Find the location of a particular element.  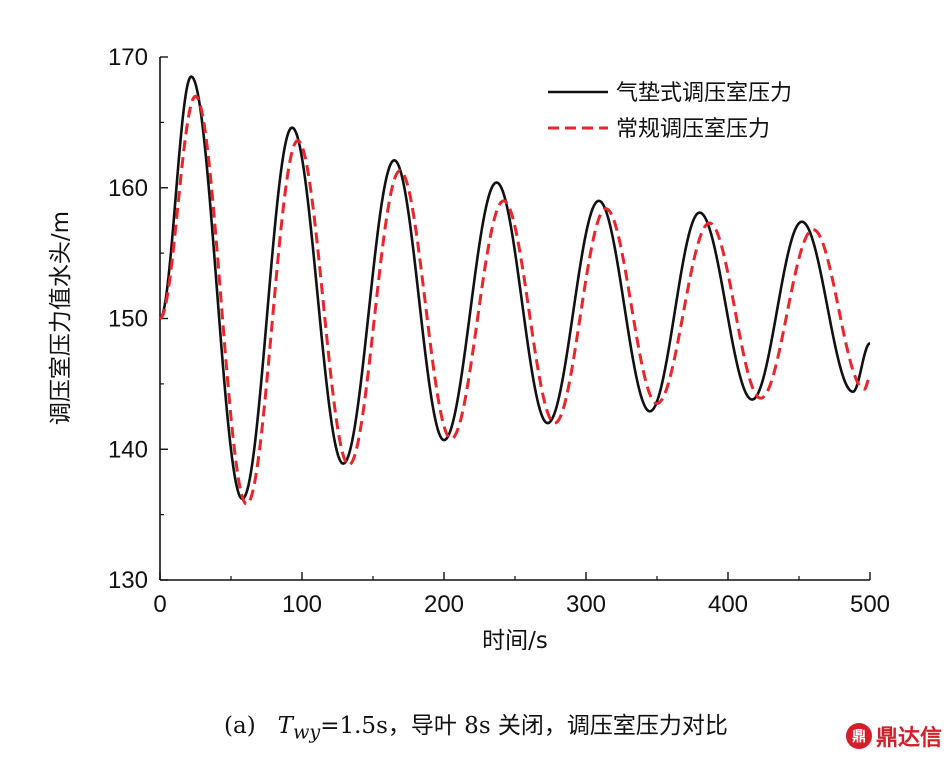

caption-variable: T is located at coordinates (285, 726).